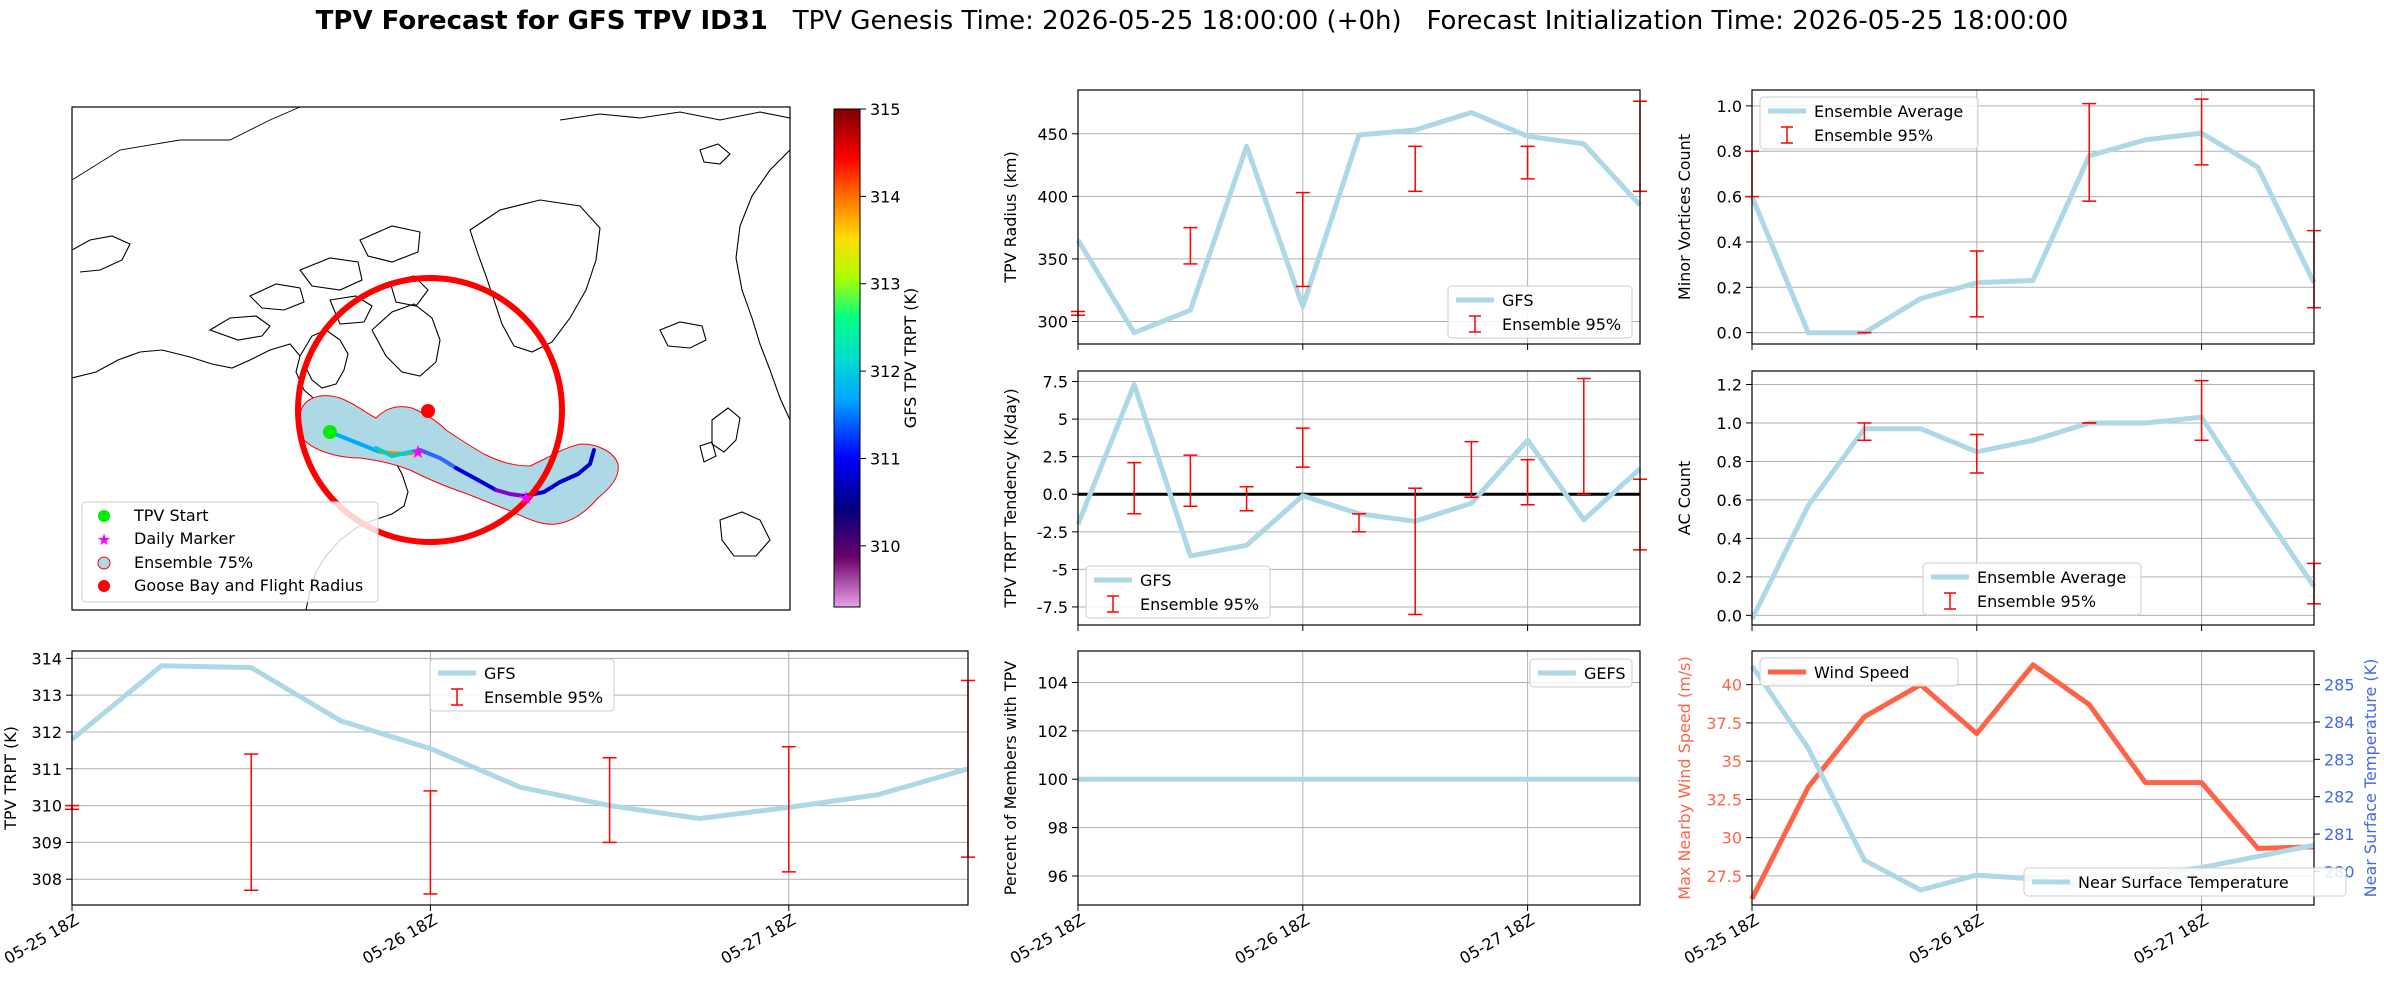 The image size is (2384, 982). Describe the element at coordinates (683, 335) in the screenshot. I see `map-iceland` at that location.